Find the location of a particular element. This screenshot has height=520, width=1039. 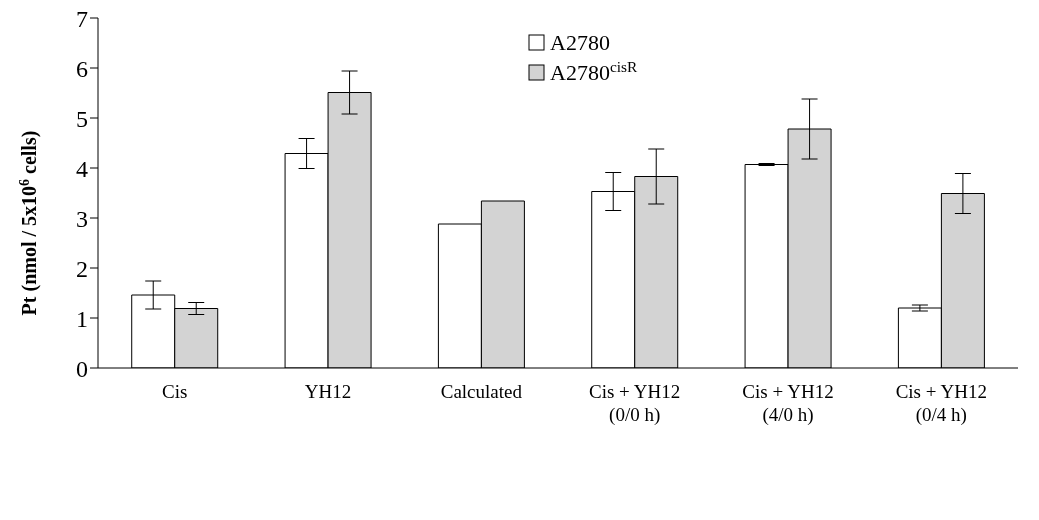

x-tick-label: Calculated is located at coordinates (481, 391).